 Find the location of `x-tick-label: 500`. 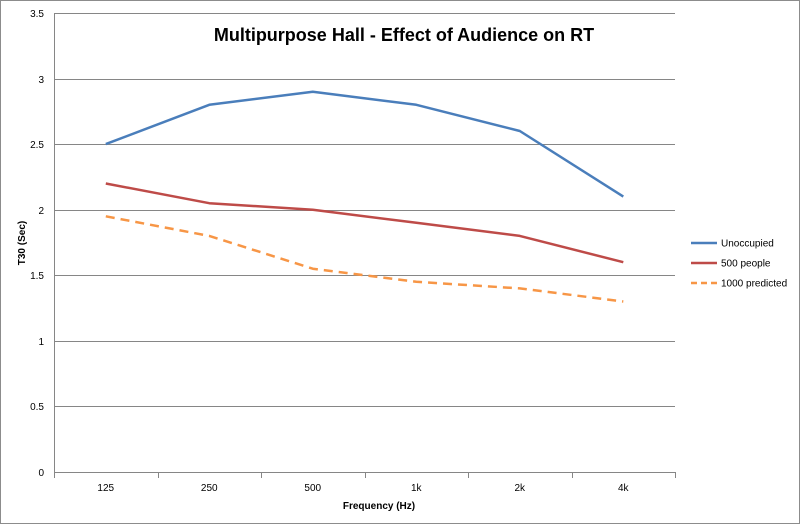

x-tick-label: 500 is located at coordinates (312, 488).